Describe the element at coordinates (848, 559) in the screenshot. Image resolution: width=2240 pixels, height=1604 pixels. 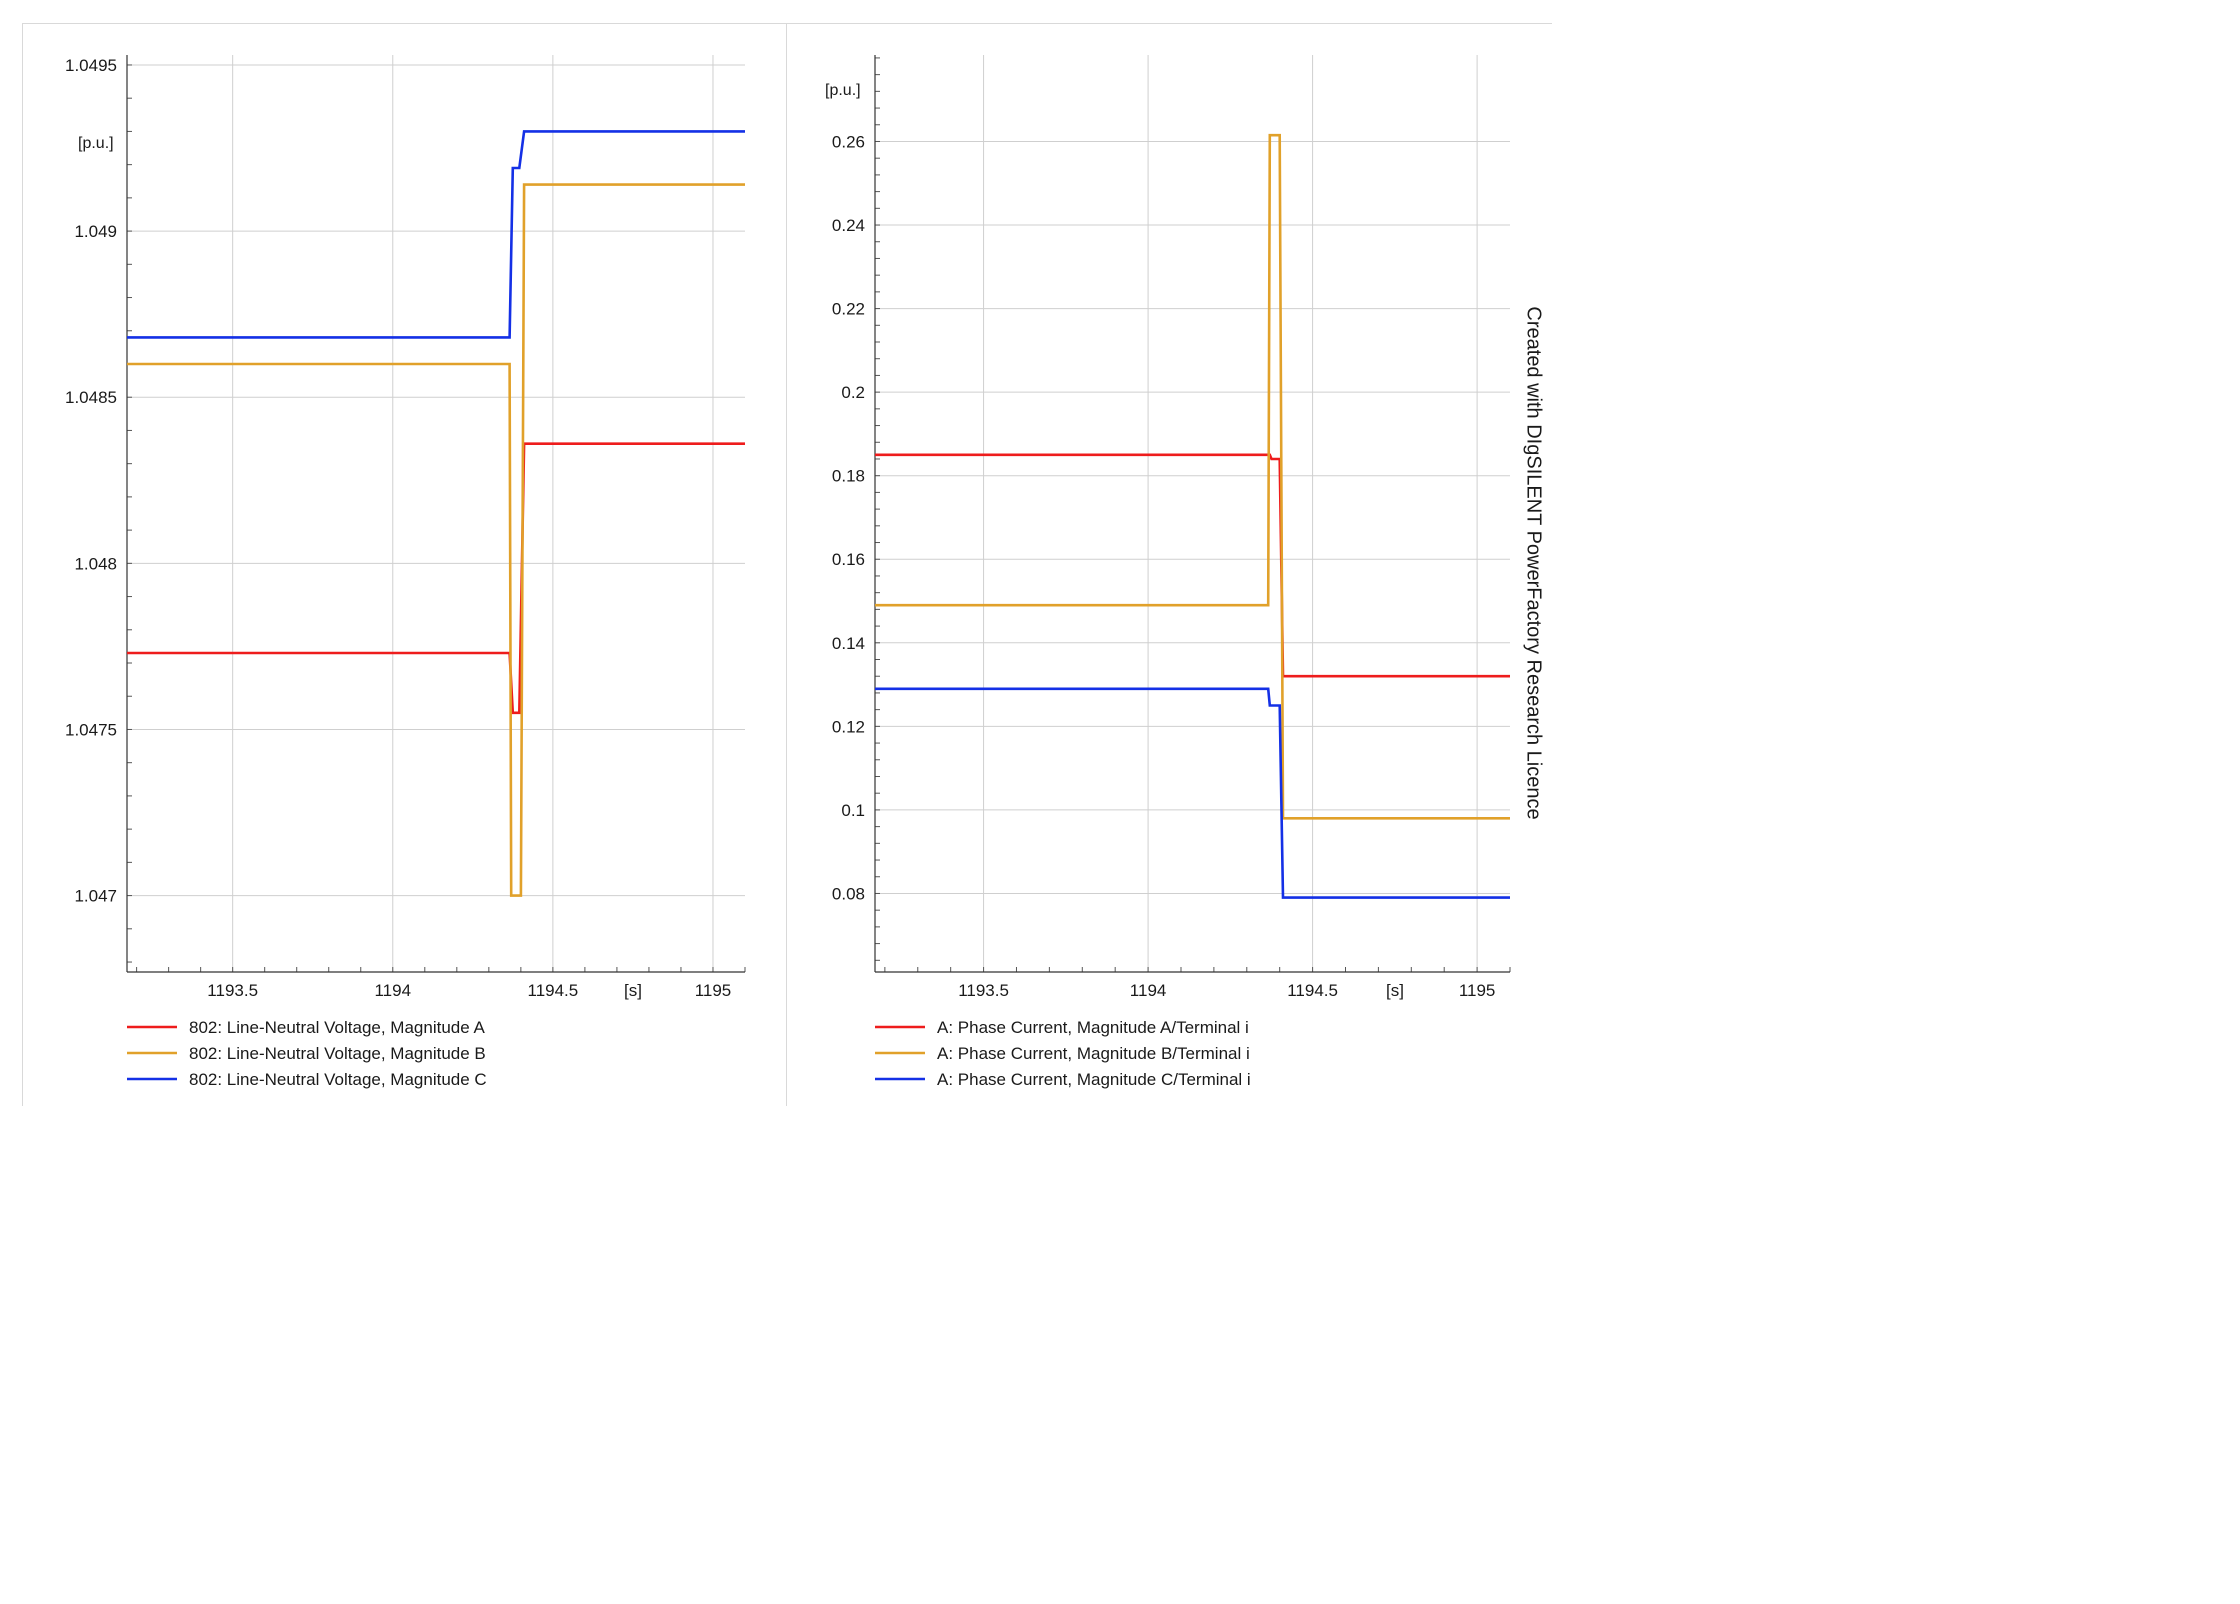
I see `y-tick-label: 0.16` at that location.